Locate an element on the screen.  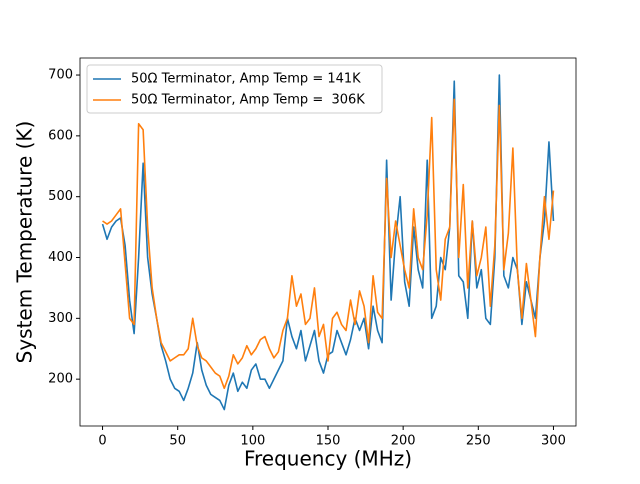
y-tick-label: 600 is located at coordinates (60, 135).